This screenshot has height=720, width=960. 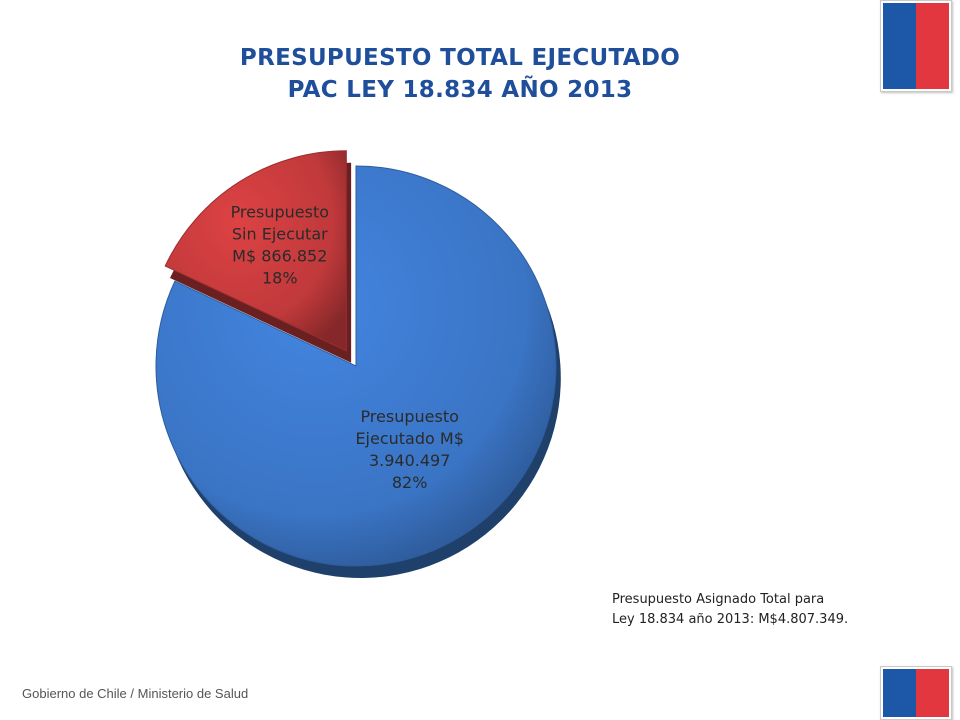 I want to click on chart-title-line-1: PRESUPUESTO TOTAL EJECUTADO, so click(x=460, y=58).